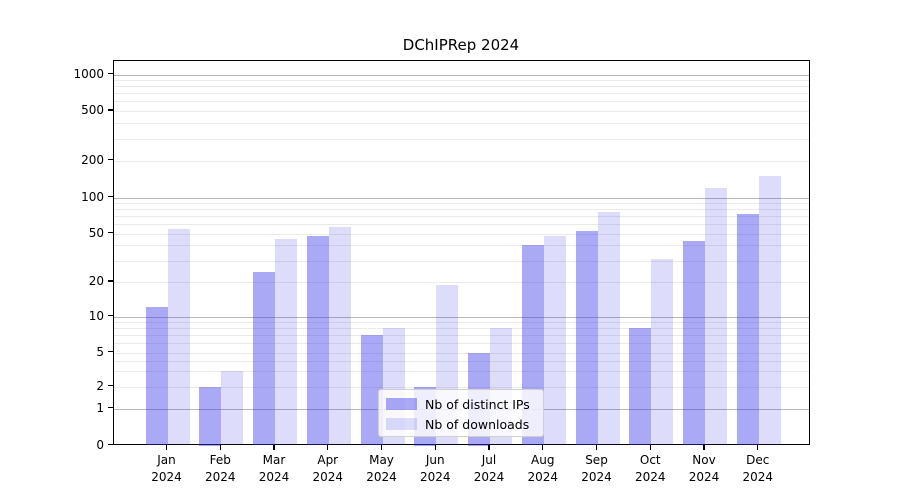 Image resolution: width=900 pixels, height=500 pixels. I want to click on x-axis-tick-label: Mar 2024, so click(274, 468).